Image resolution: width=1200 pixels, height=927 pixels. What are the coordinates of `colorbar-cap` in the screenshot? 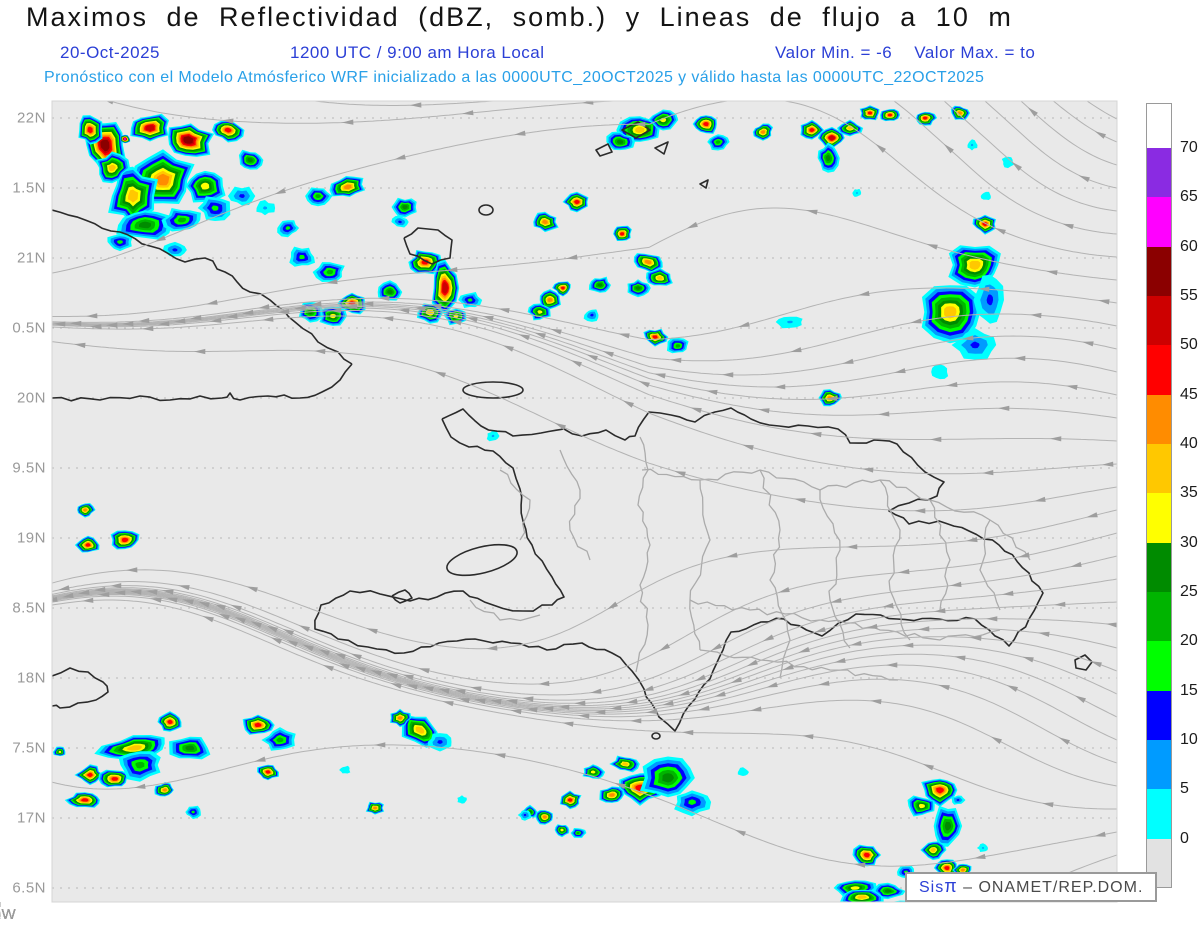 It's located at (1159, 125).